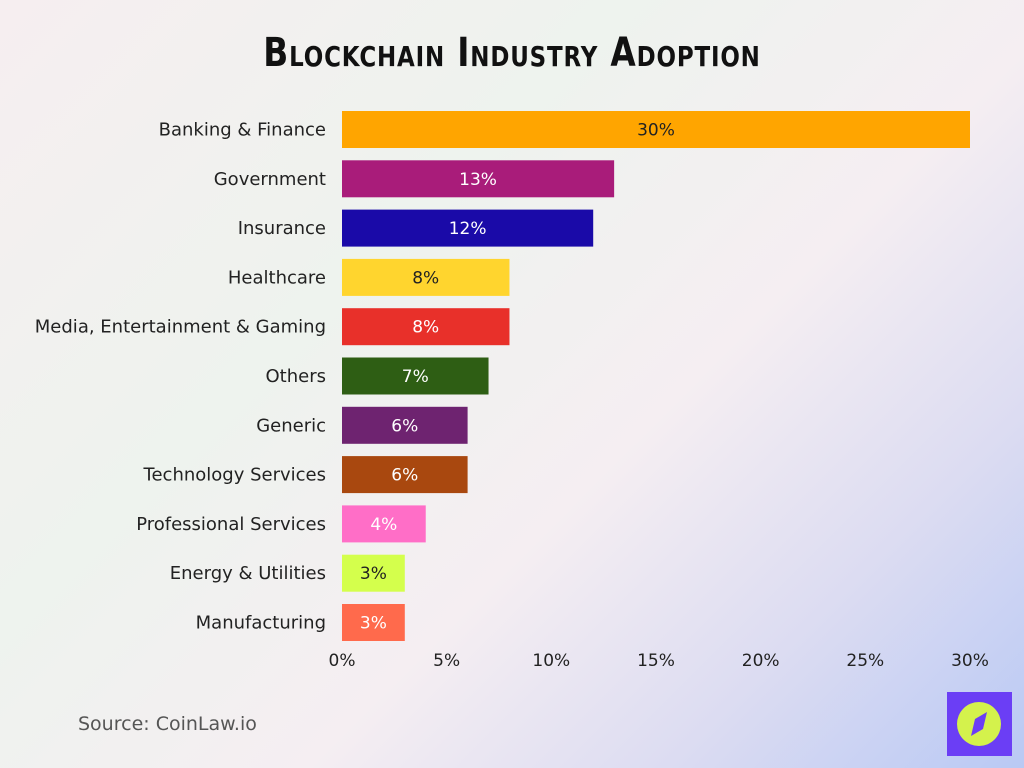 This screenshot has height=768, width=1024. I want to click on category-label: Technology Services, so click(234, 475).